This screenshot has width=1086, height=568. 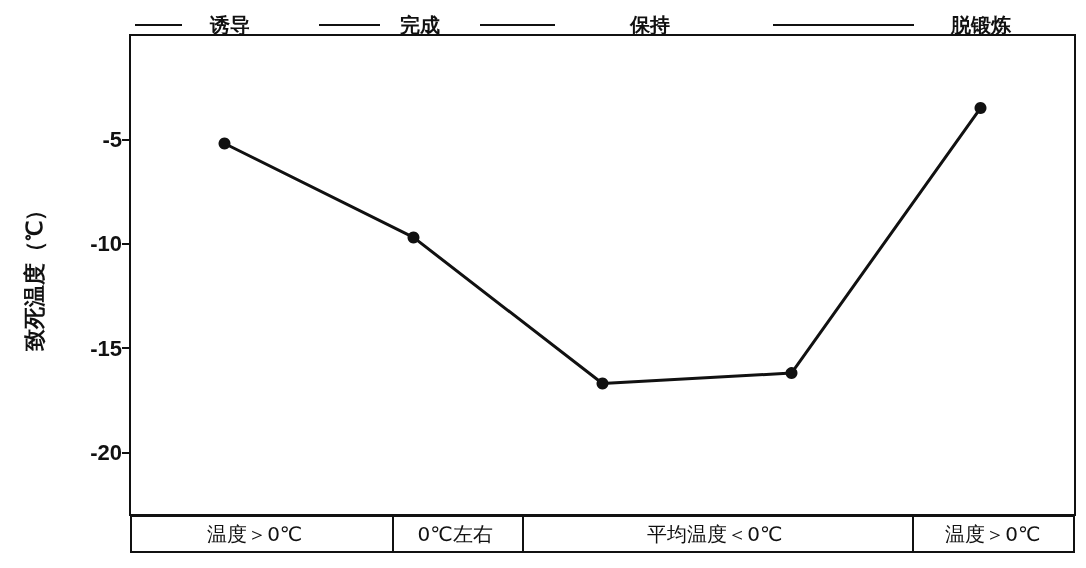 I want to click on text: 0℃左右, so click(x=455, y=534).